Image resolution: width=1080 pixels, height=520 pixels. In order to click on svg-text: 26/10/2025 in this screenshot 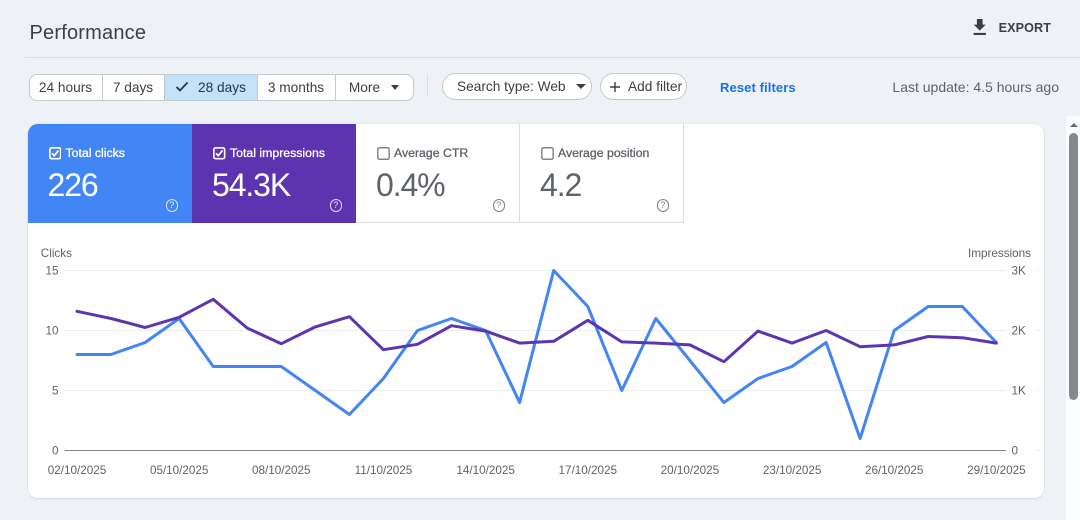, I will do `click(894, 470)`.